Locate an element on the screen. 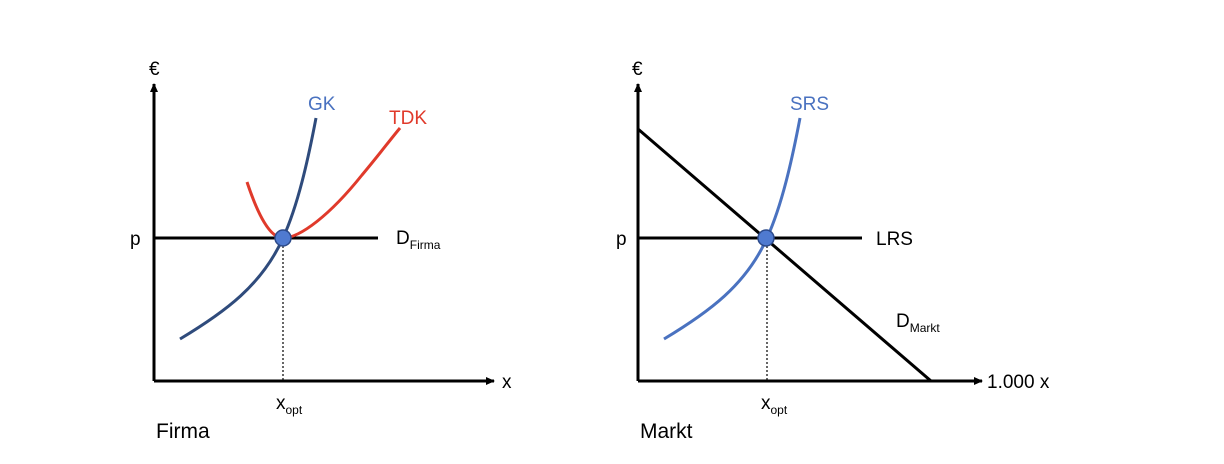 The image size is (1224, 464). markt-xopt-label: xopt is located at coordinates (774, 405).